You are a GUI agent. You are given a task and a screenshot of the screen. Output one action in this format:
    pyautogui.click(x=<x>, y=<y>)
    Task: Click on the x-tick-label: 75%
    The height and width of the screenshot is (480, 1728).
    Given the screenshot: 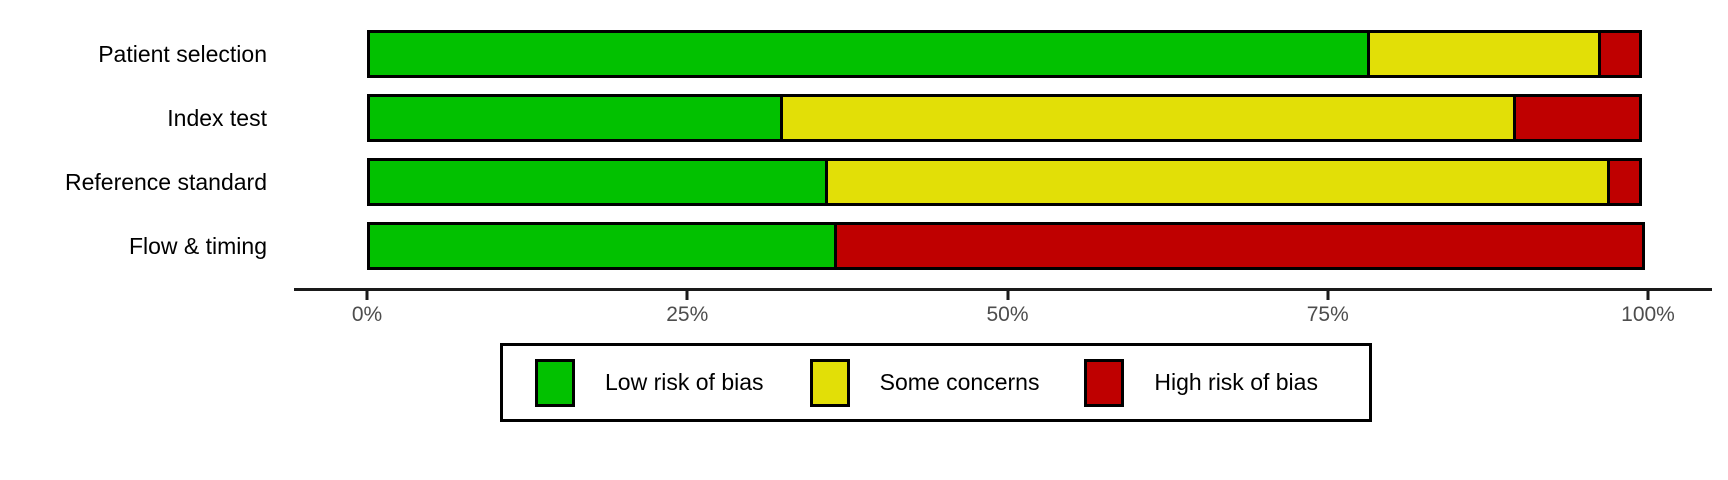 What is the action you would take?
    pyautogui.click(x=1327, y=314)
    